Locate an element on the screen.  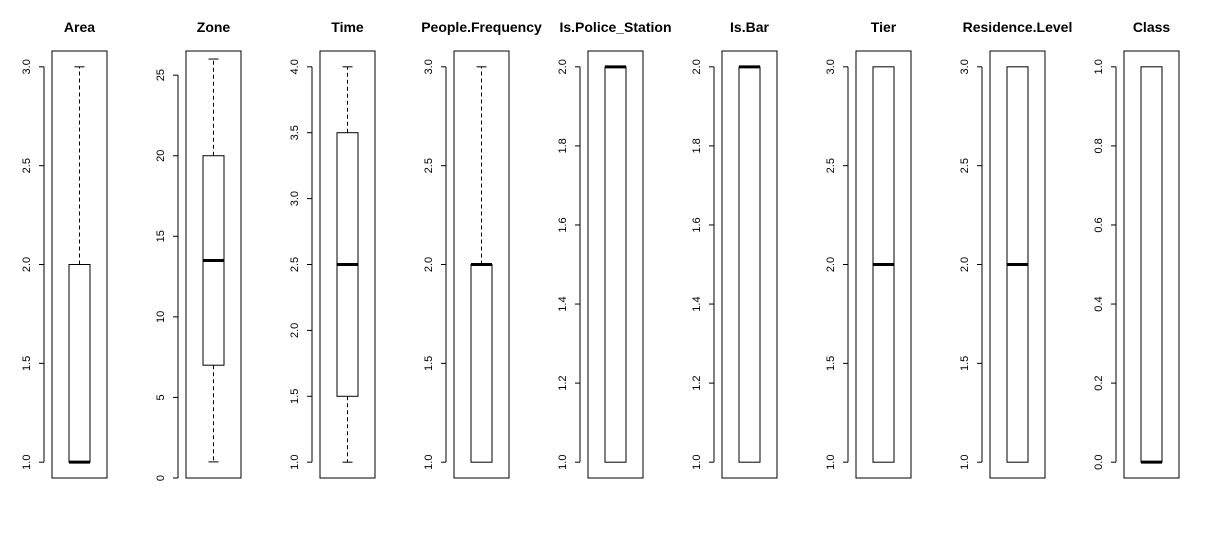
panel-title: Zone is located at coordinates (214, 27).